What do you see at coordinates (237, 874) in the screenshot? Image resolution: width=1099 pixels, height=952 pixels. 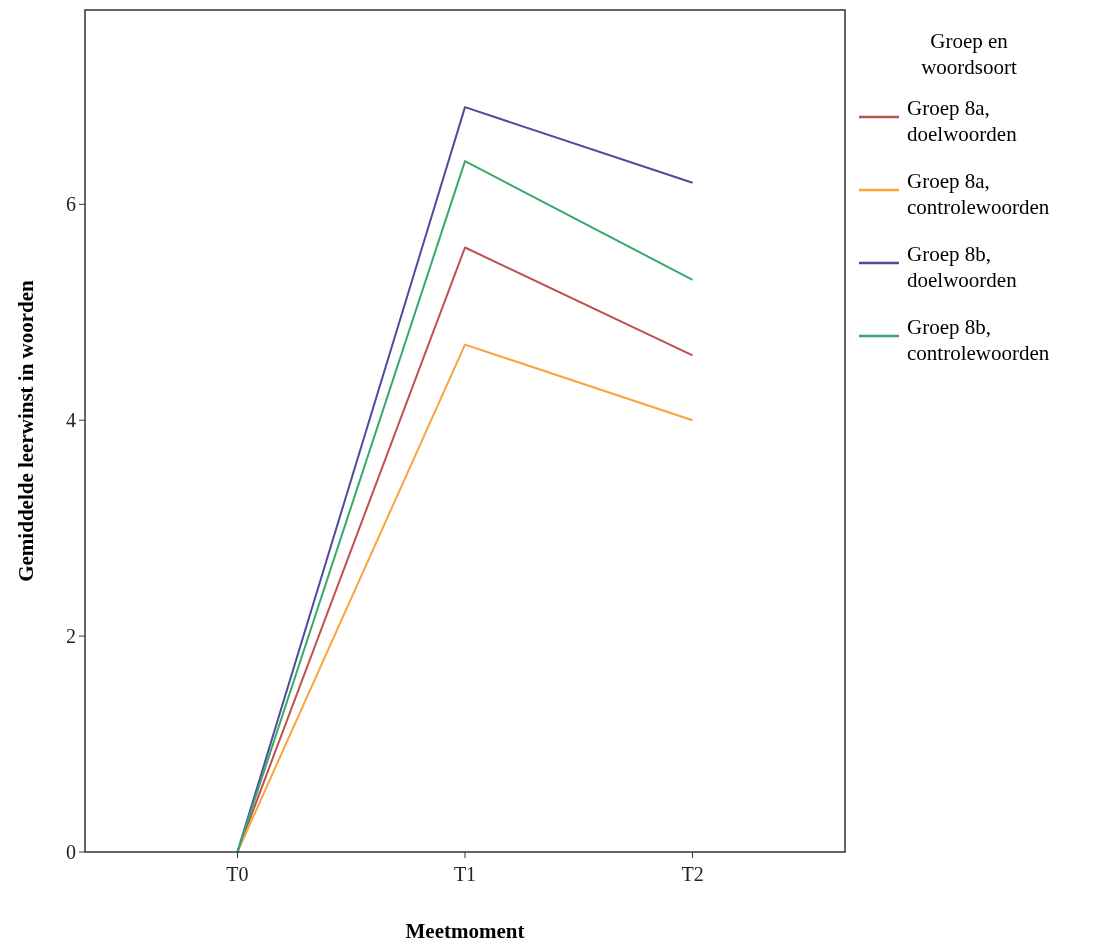 I see `x-tick-label: T0` at bounding box center [237, 874].